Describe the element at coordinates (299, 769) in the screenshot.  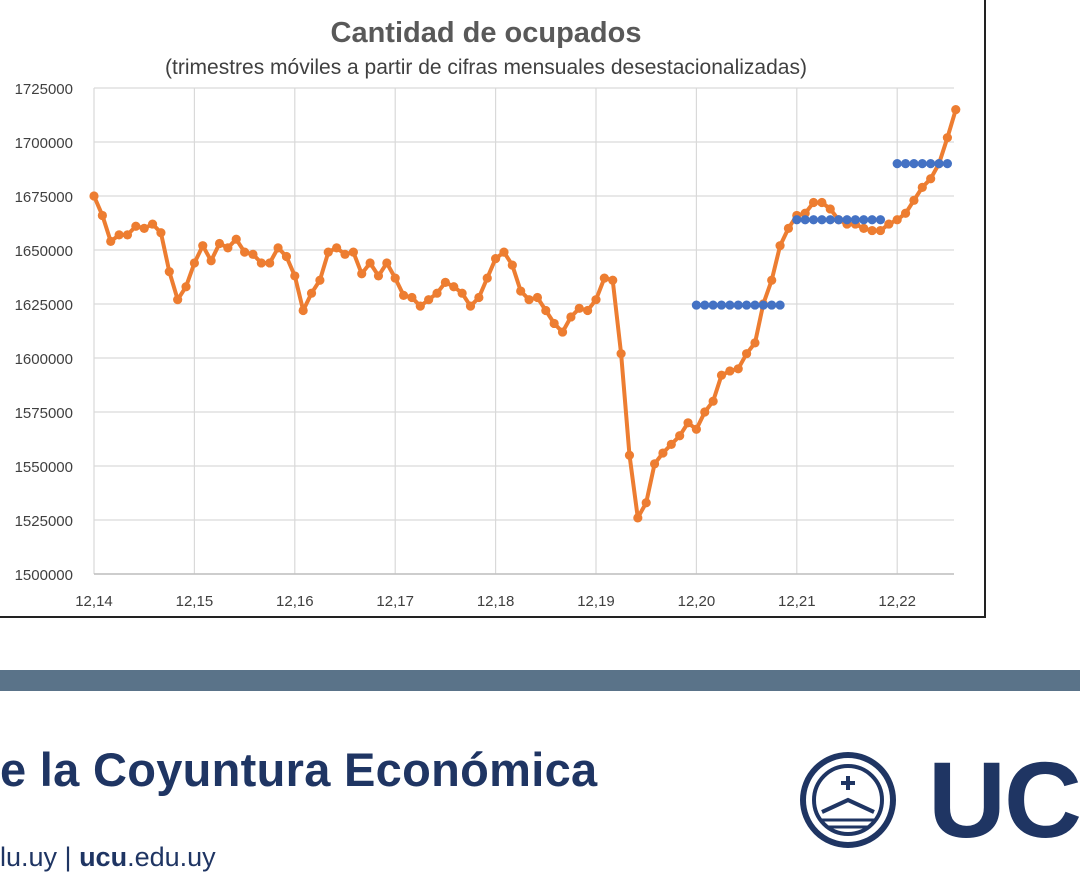
I see `org-title: e la Coyuntura Económica` at that location.